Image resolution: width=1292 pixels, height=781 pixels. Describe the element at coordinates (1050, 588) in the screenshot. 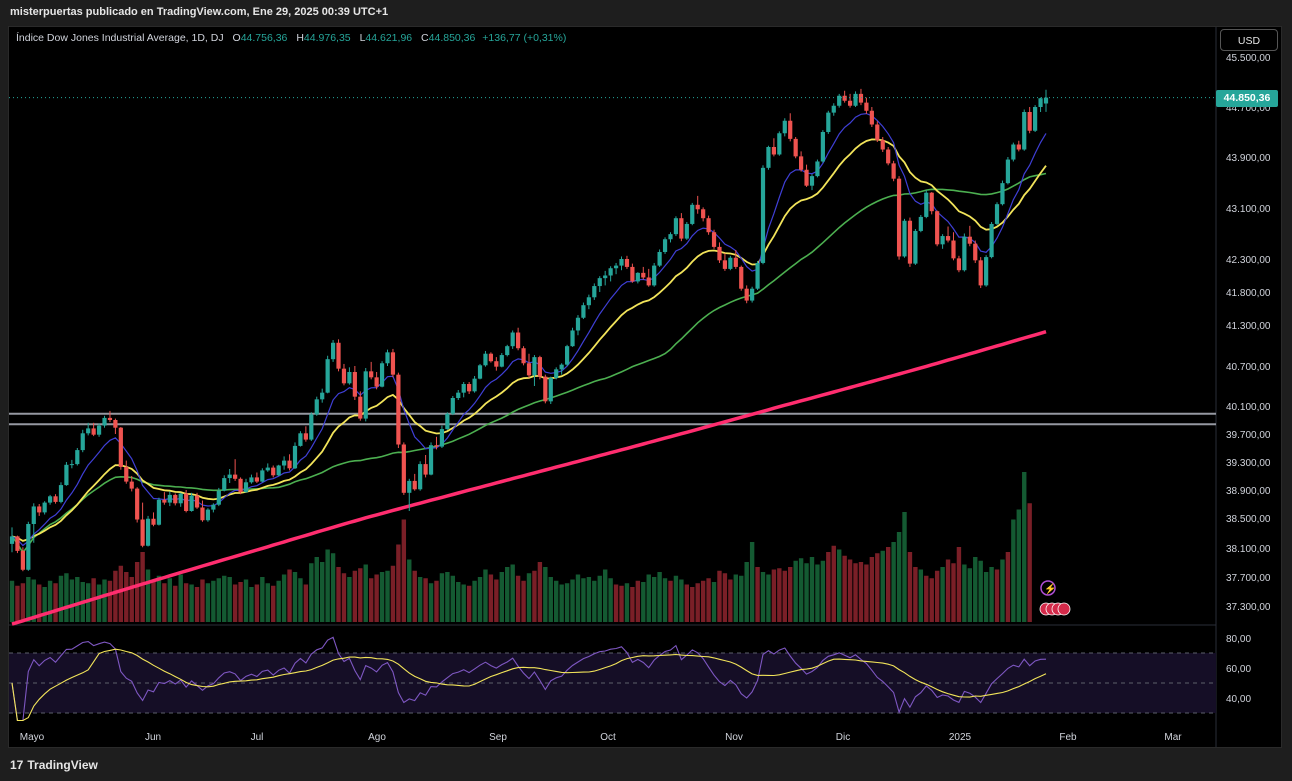

I see `lightning-glyph: ⚡` at that location.